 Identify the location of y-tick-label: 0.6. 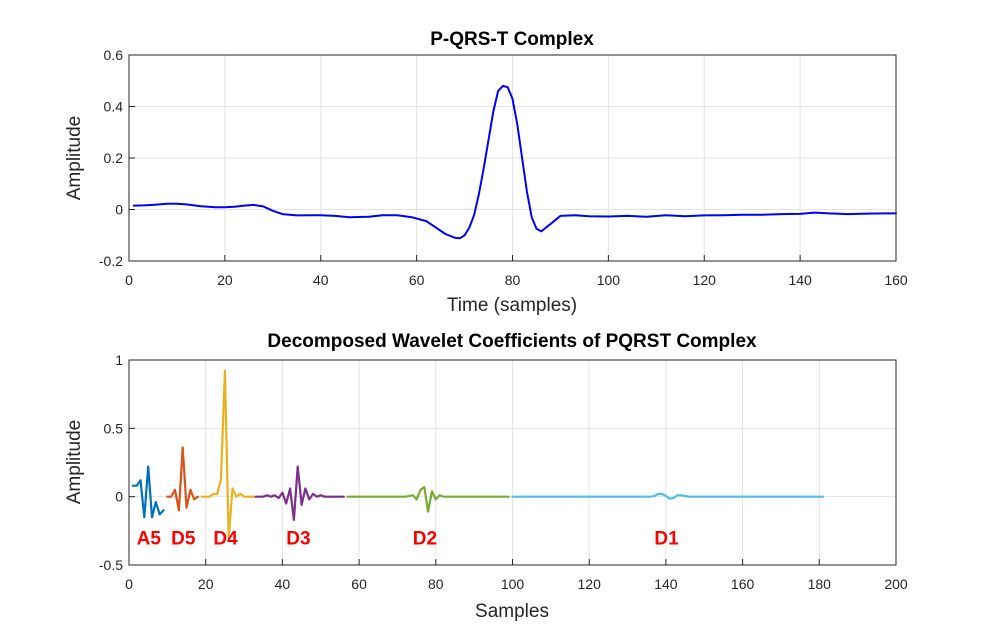
(114, 55).